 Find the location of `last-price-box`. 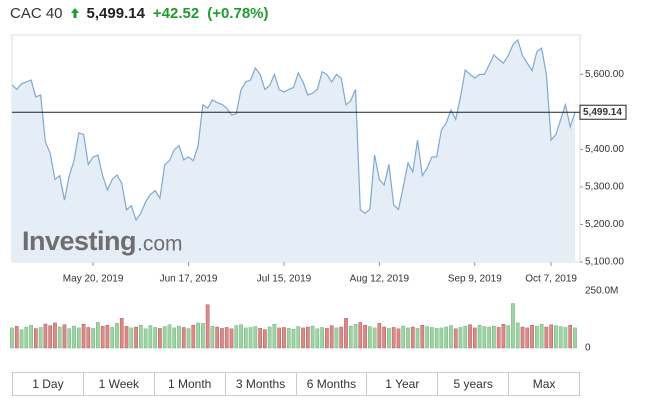

last-price-box is located at coordinates (603, 112).